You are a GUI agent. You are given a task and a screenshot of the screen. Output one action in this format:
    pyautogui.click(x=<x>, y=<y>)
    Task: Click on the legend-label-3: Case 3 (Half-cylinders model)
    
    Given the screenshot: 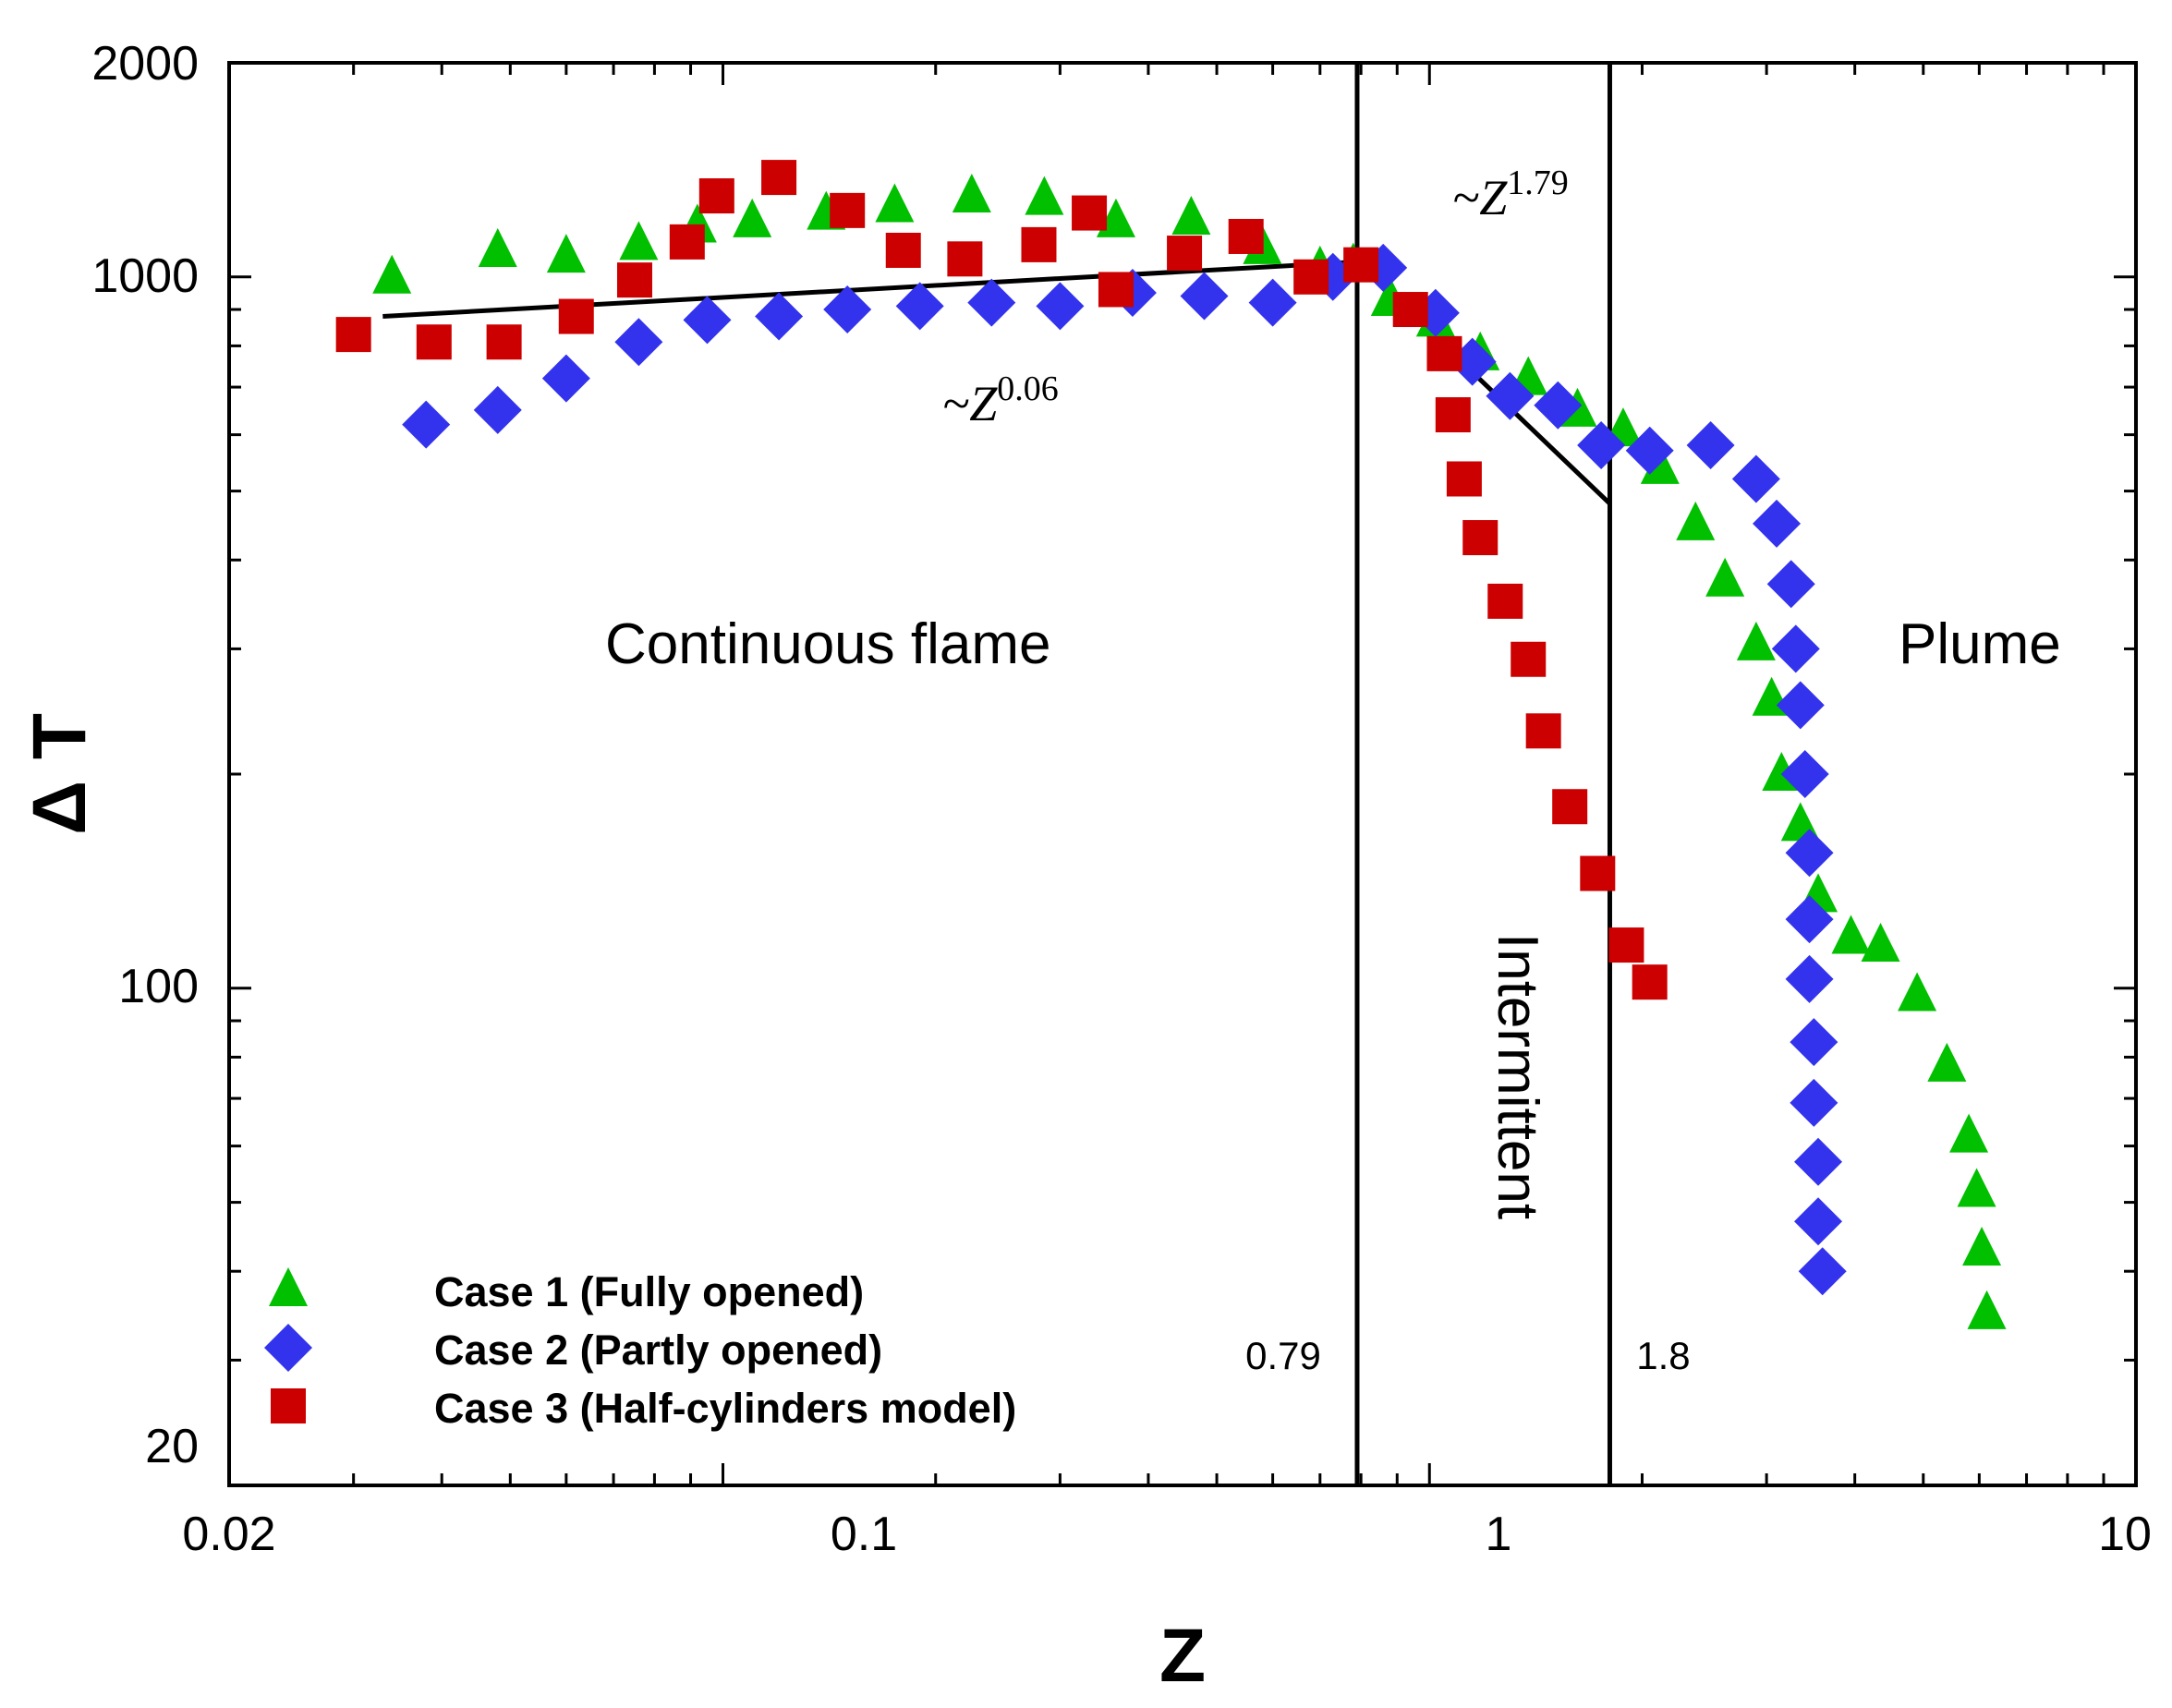 What is the action you would take?
    pyautogui.click(x=725, y=1408)
    